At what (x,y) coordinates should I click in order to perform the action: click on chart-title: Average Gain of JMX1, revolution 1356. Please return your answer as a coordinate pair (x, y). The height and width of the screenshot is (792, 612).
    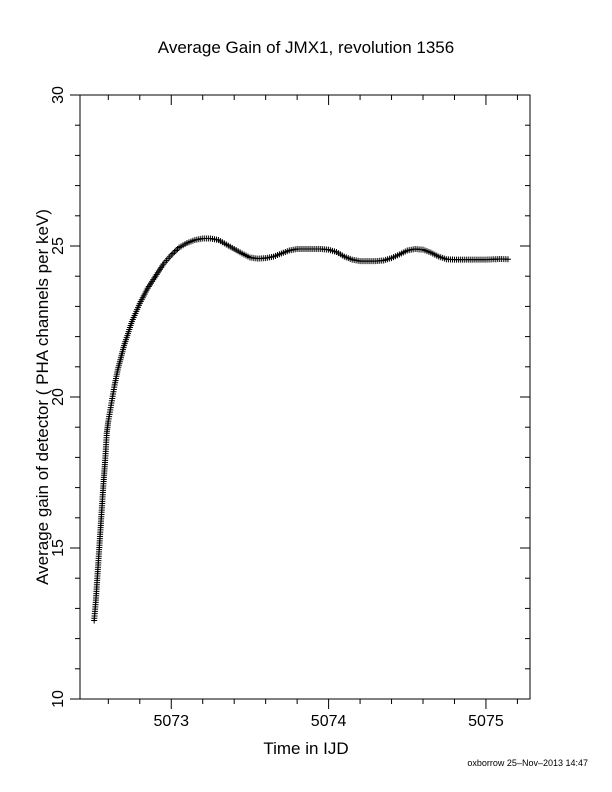
    Looking at the image, I should click on (306, 47).